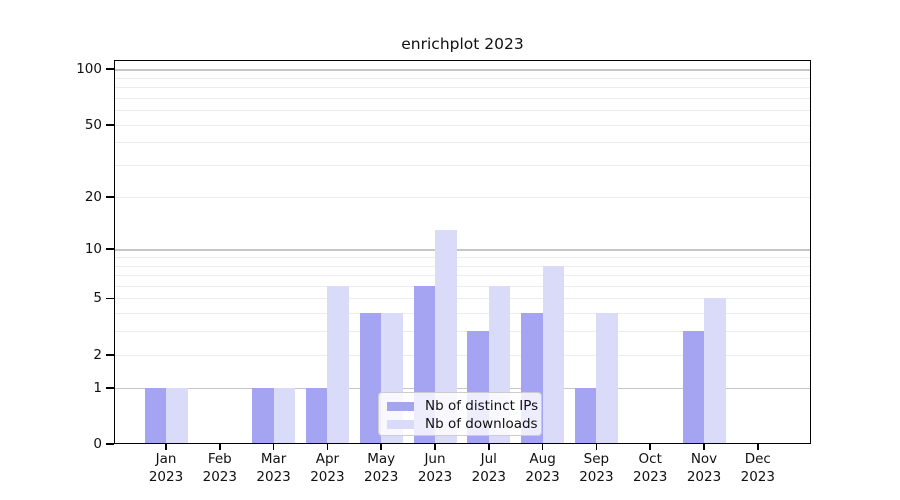  I want to click on x-tick-label: Sep 2023, so click(596, 468).